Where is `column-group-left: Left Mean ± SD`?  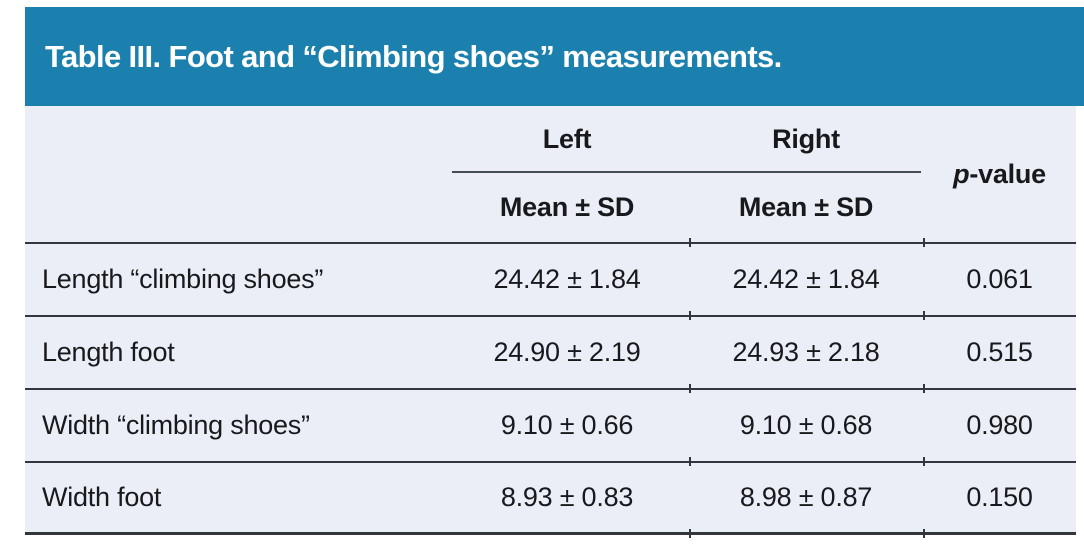 column-group-left: Left Mean ± SD is located at coordinates (567, 174).